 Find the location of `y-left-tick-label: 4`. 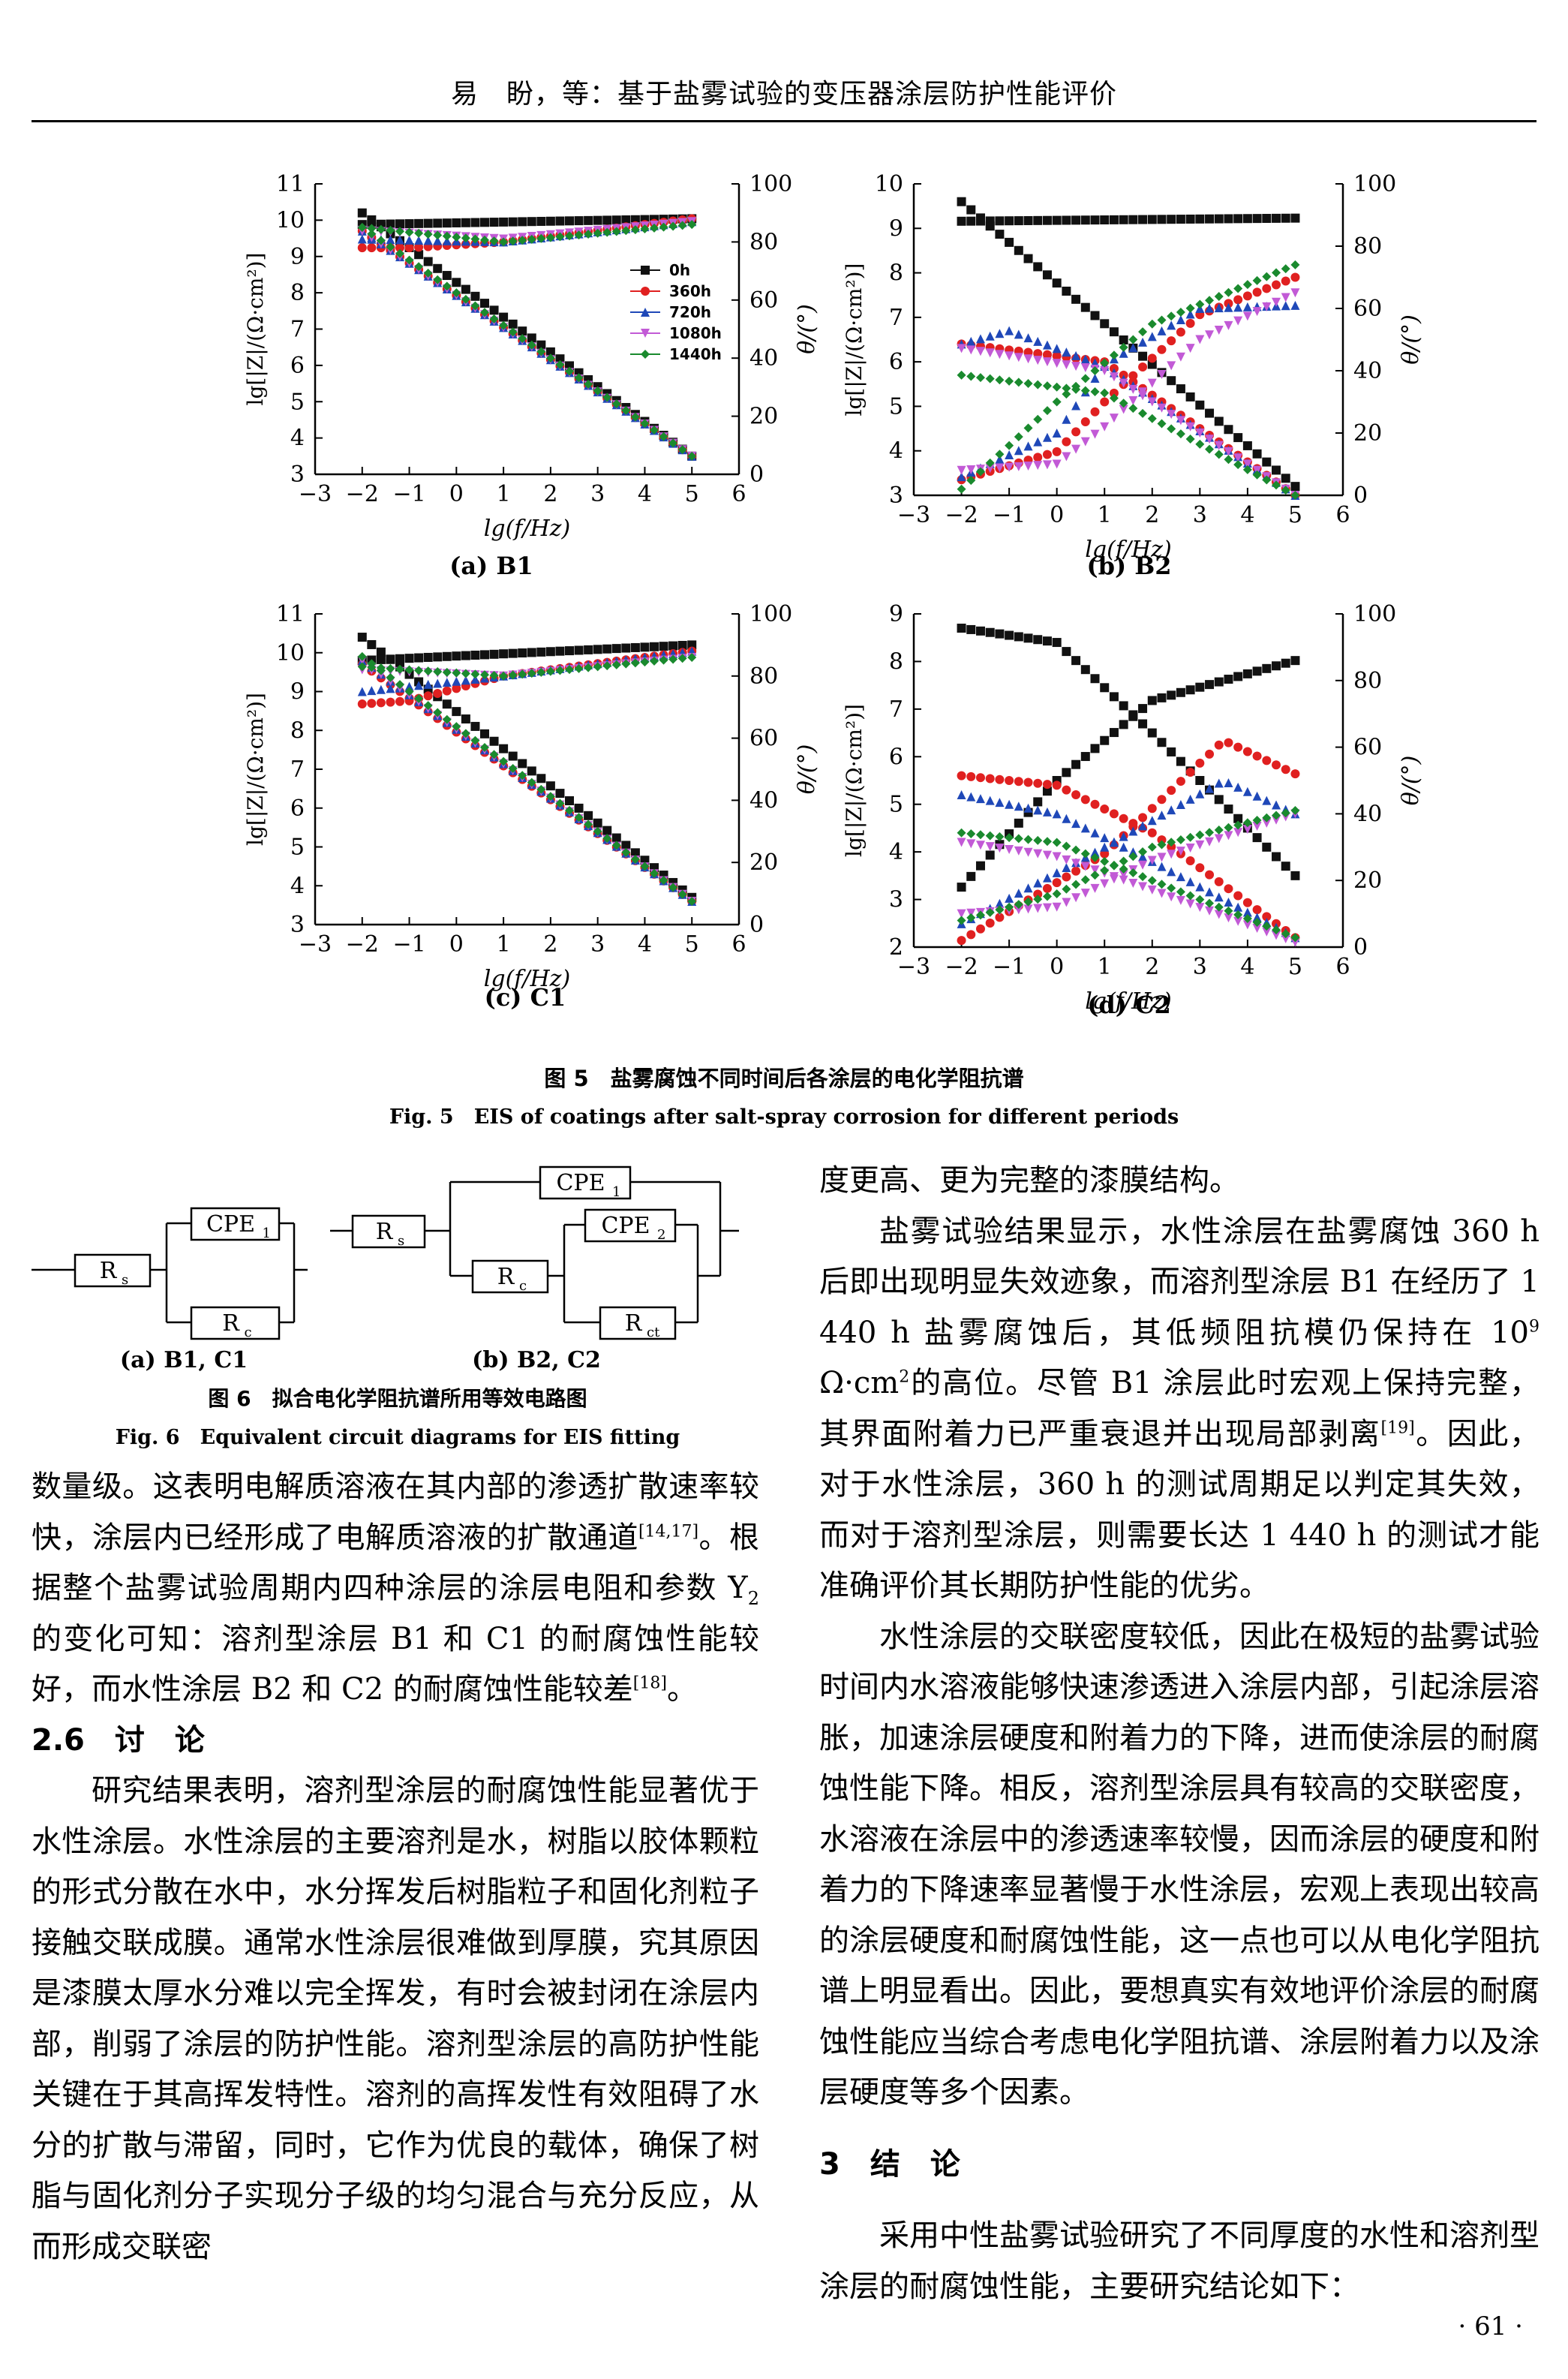

y-left-tick-label: 4 is located at coordinates (896, 852).